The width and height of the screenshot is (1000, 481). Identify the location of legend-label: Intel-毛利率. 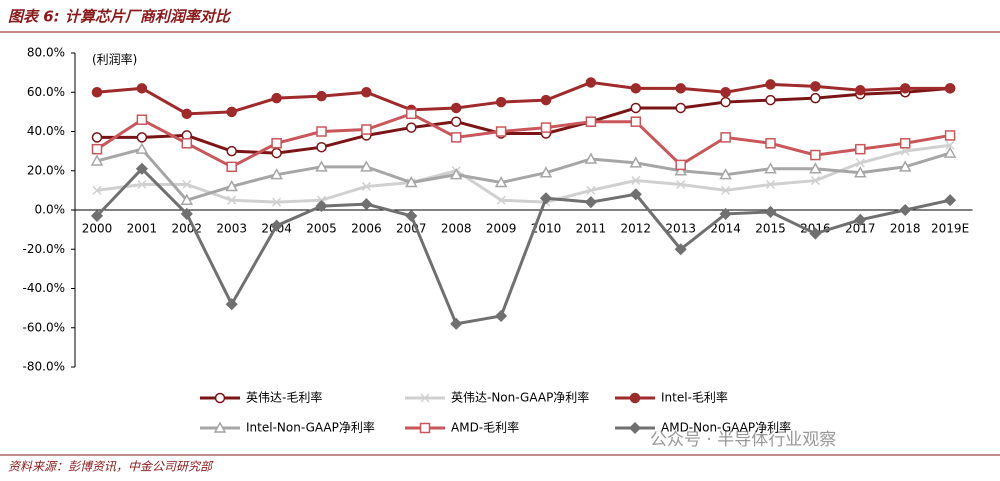
(694, 397).